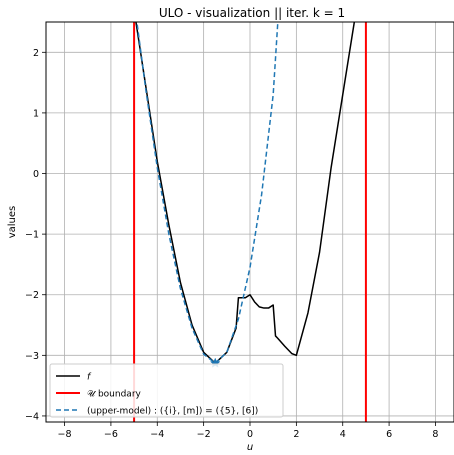  I want to click on y-tick-label: 1, so click(36, 113).